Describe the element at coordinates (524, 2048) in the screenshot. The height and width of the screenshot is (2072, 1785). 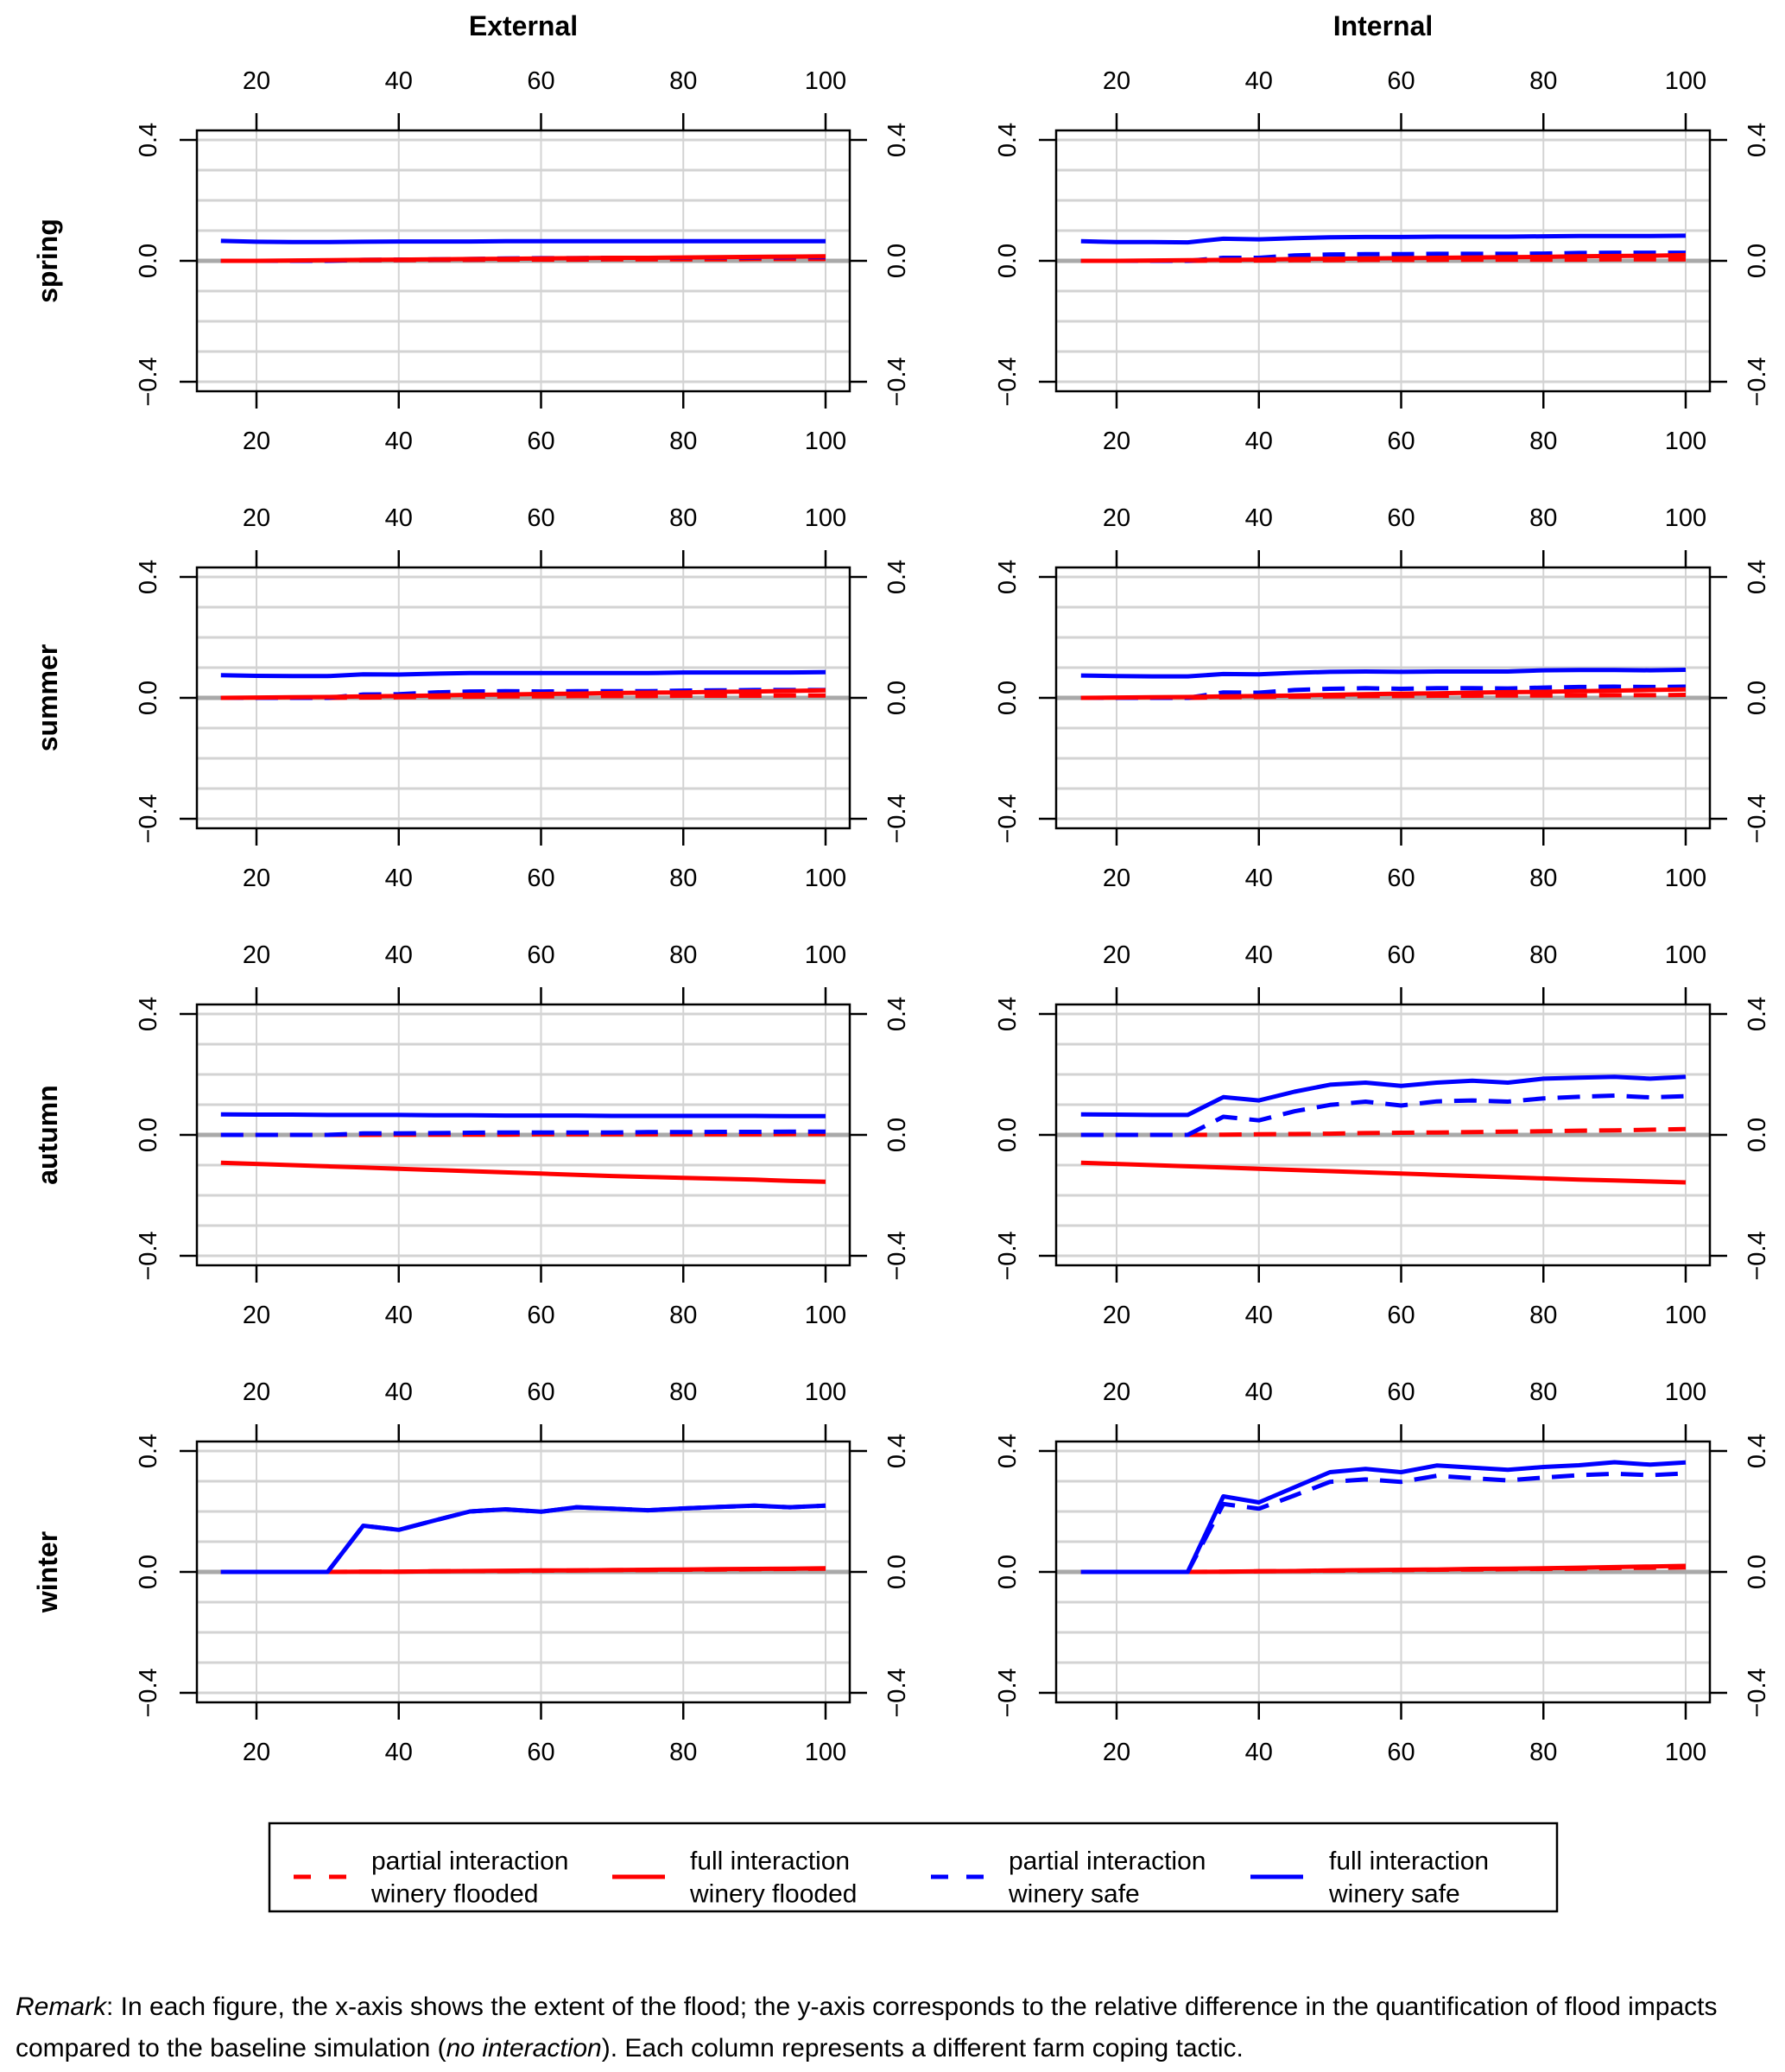
I see `remark-italic: no interaction` at that location.